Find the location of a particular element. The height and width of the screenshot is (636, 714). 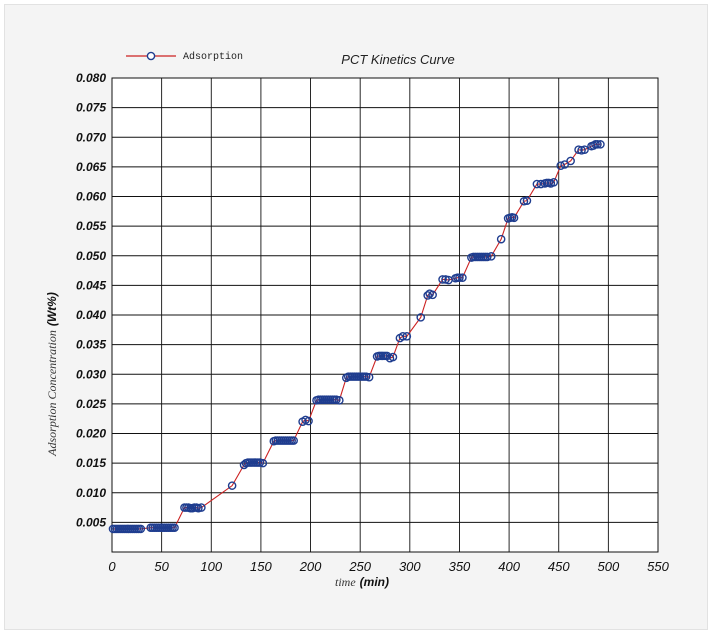

legend-marker is located at coordinates (151, 56).